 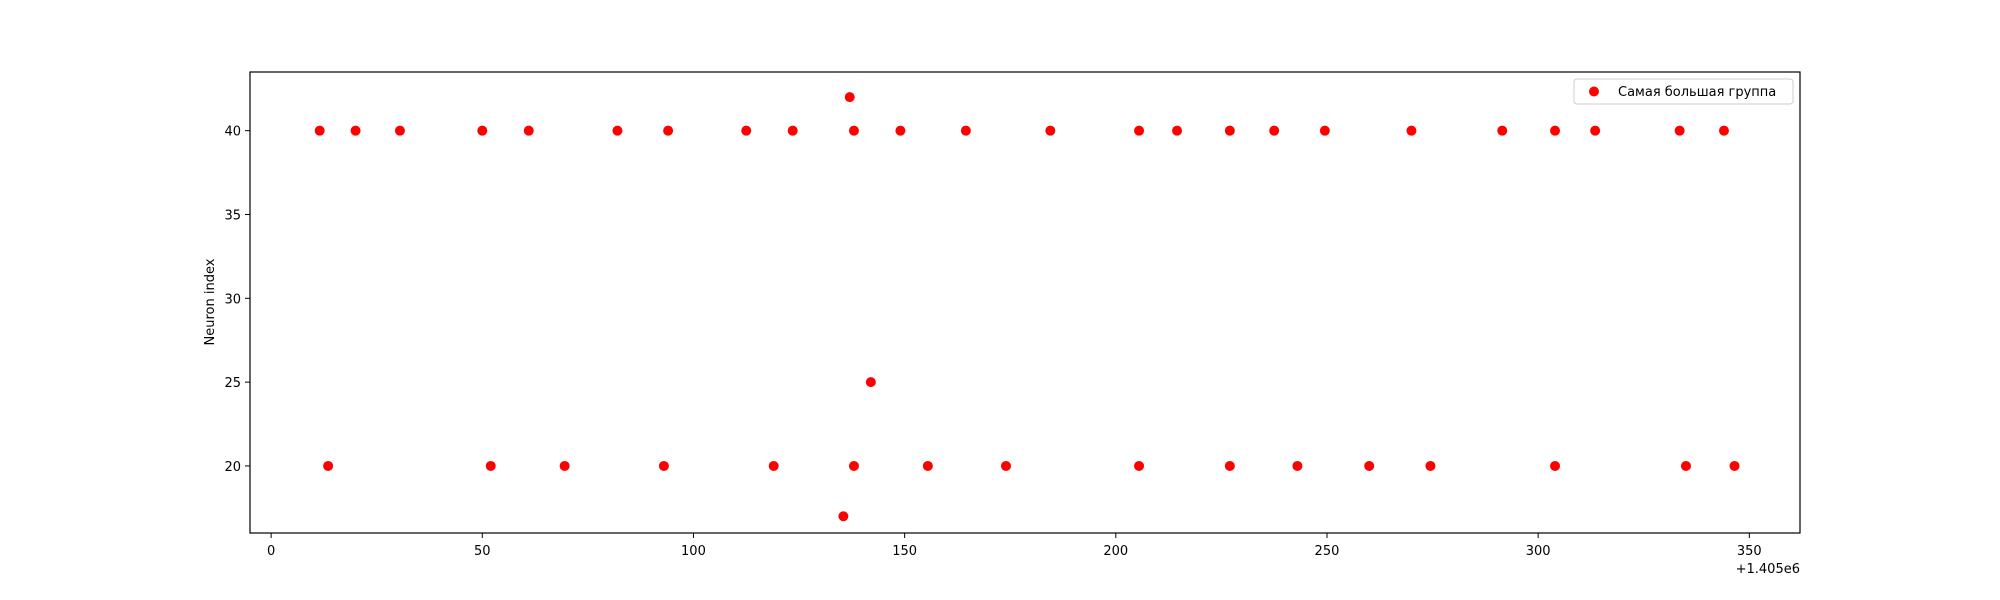 I want to click on legend-box, so click(x=1683, y=91).